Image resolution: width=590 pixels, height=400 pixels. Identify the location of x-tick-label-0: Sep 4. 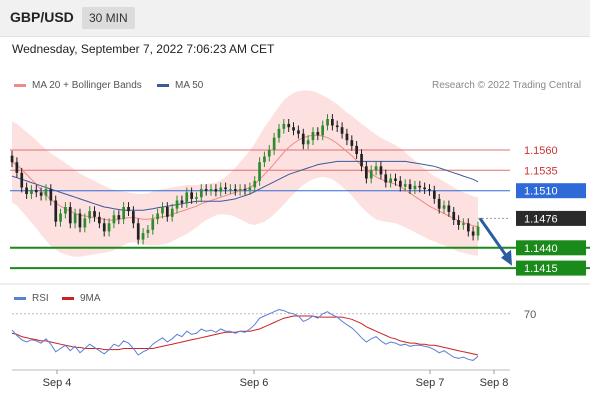
(57, 383).